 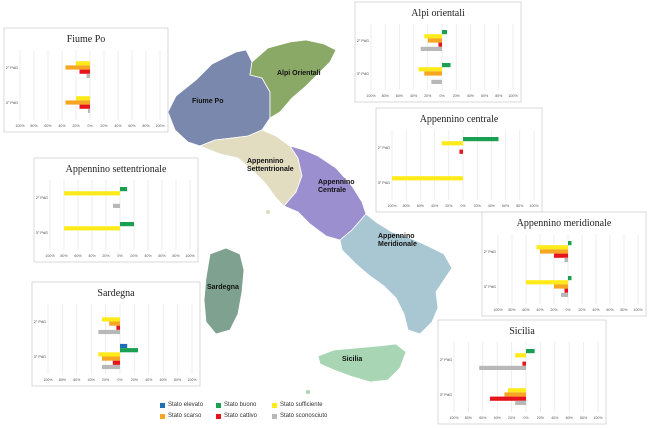 What do you see at coordinates (564, 223) in the screenshot?
I see `chart-title: Appennino meridionale` at bounding box center [564, 223].